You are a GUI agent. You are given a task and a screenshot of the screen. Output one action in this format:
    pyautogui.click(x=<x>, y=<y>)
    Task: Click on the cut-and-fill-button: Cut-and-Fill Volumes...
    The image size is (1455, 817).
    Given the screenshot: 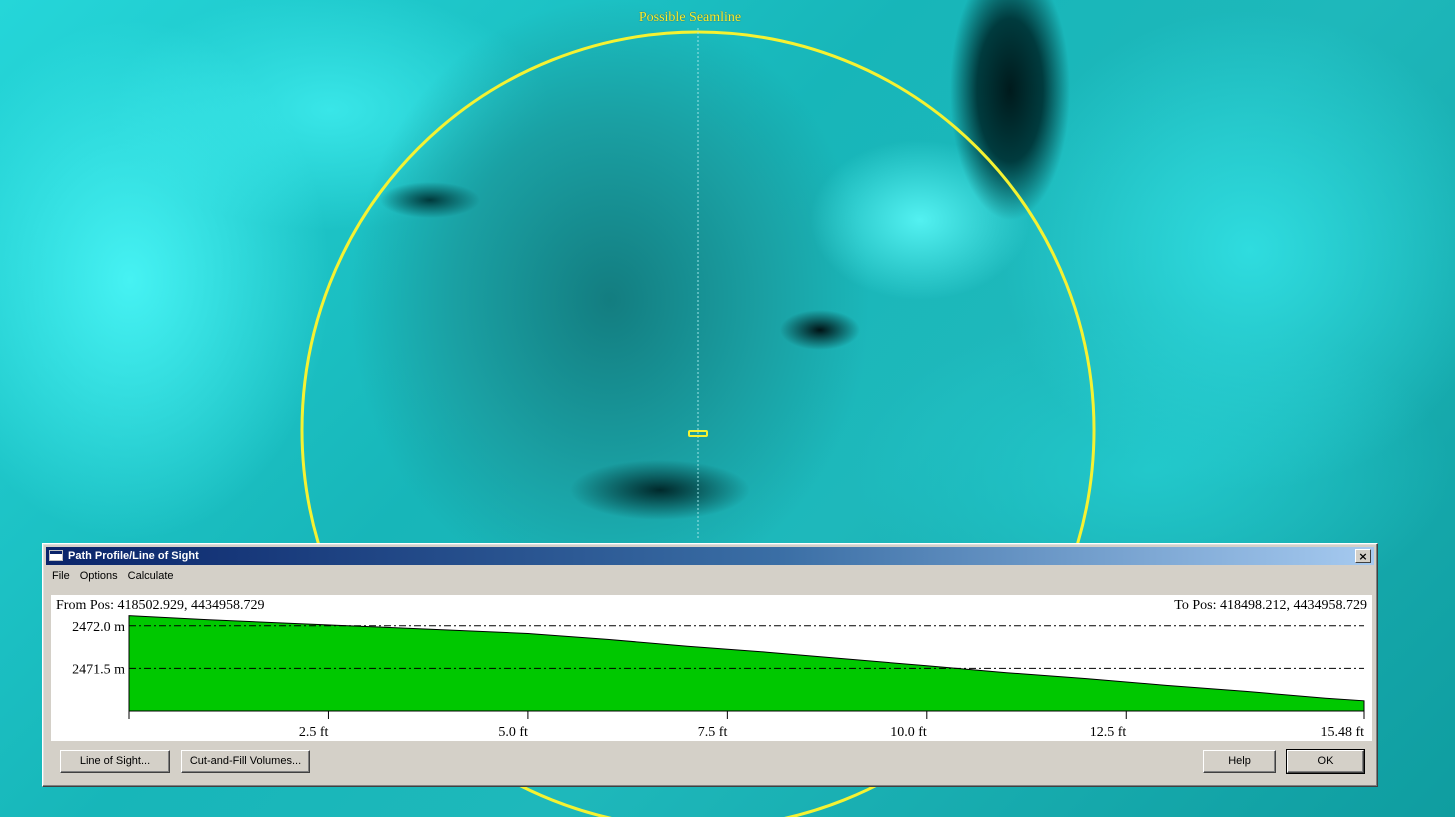 What is the action you would take?
    pyautogui.click(x=245, y=761)
    